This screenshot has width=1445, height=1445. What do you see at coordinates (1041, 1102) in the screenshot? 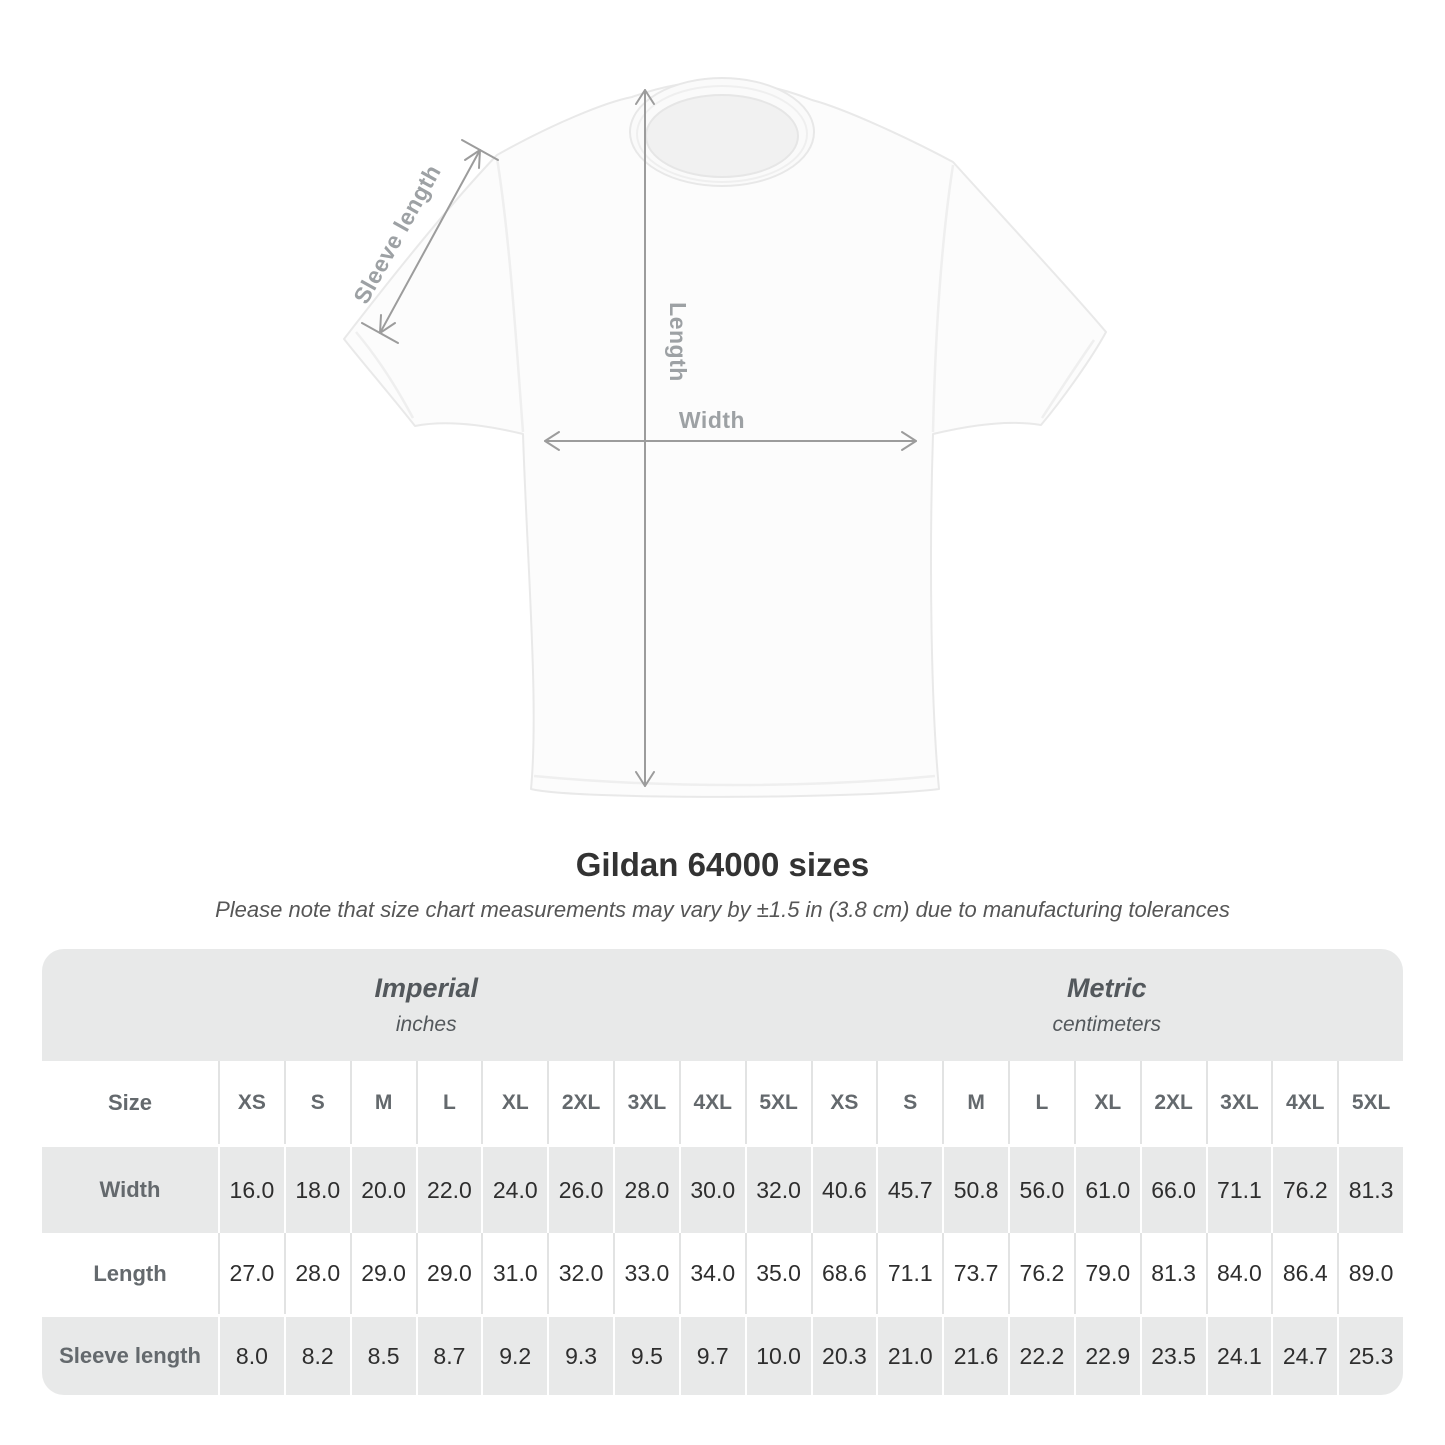
I see `column-header-metric-l: L` at bounding box center [1041, 1102].